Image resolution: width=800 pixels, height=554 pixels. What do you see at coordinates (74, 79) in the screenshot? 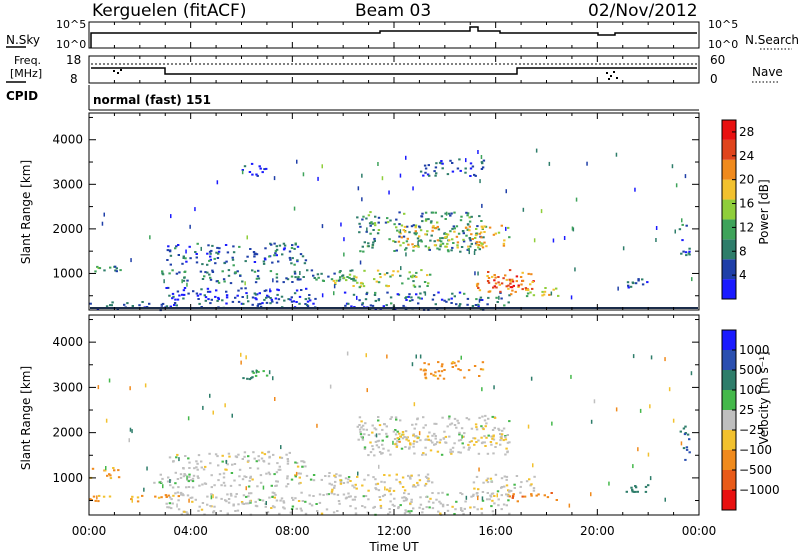
I see `freq-tick-bottom: 8` at bounding box center [74, 79].